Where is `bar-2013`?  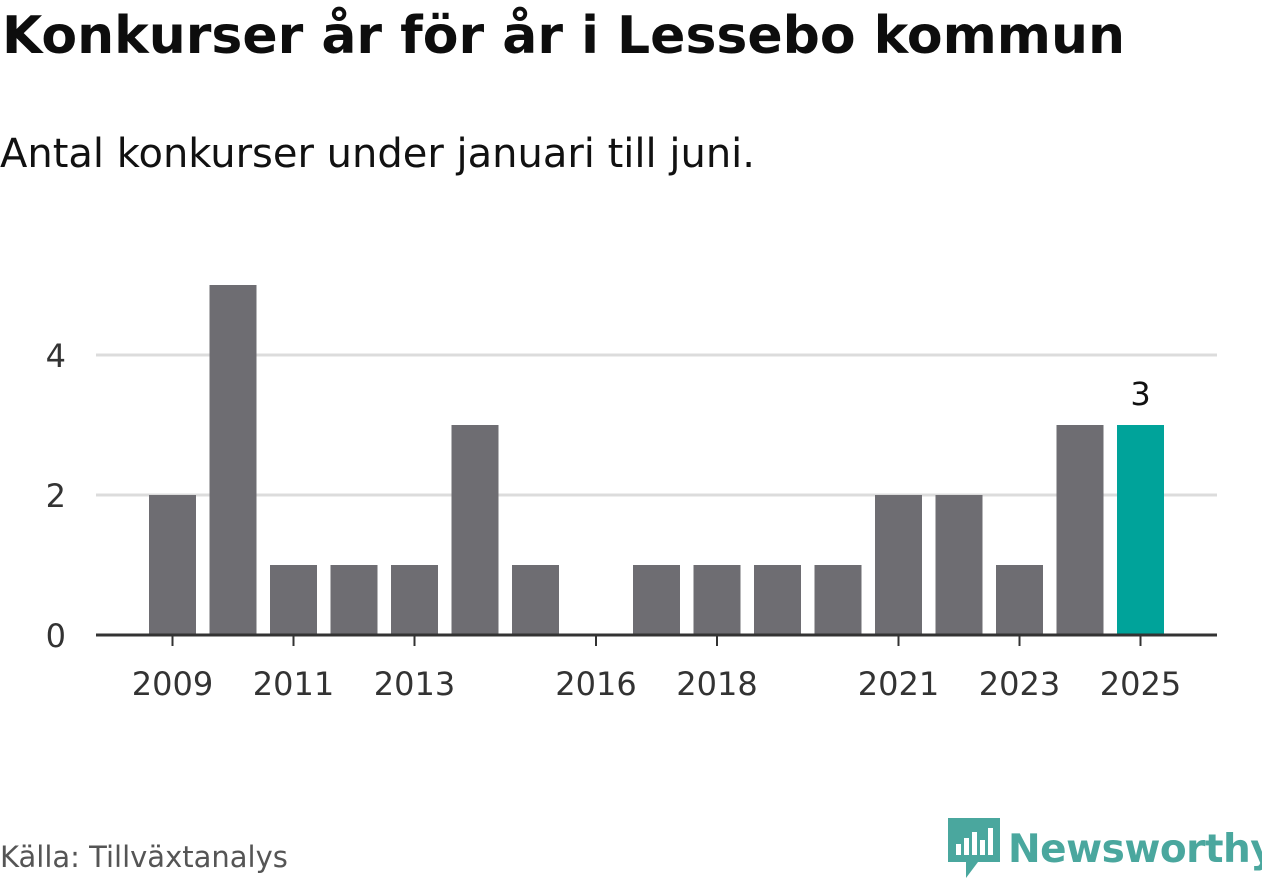
bar-2013 is located at coordinates (414, 600).